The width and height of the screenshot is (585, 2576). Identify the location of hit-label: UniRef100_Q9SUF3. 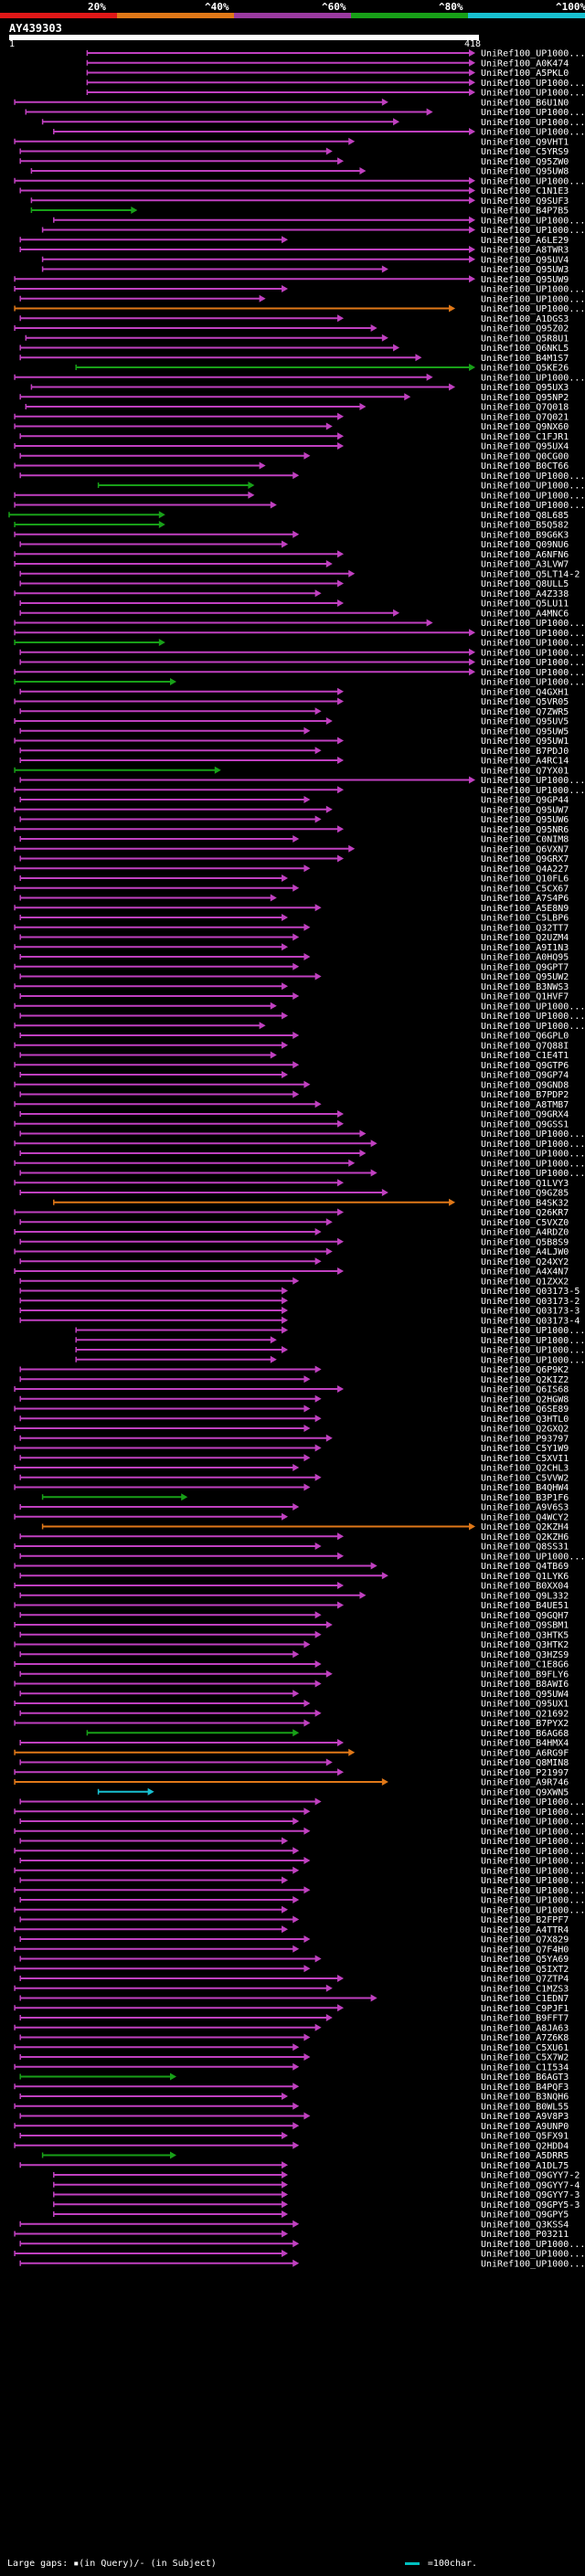
(525, 201).